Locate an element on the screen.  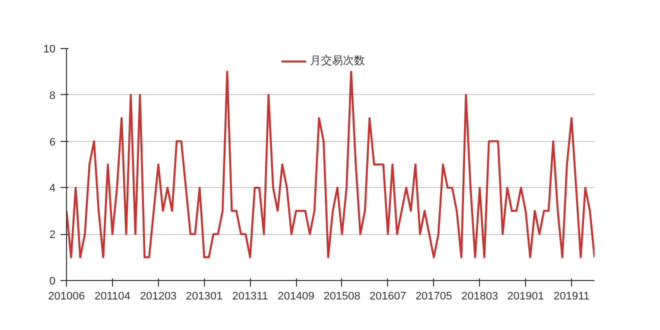
y-tick-label: 0 is located at coordinates (52, 282).